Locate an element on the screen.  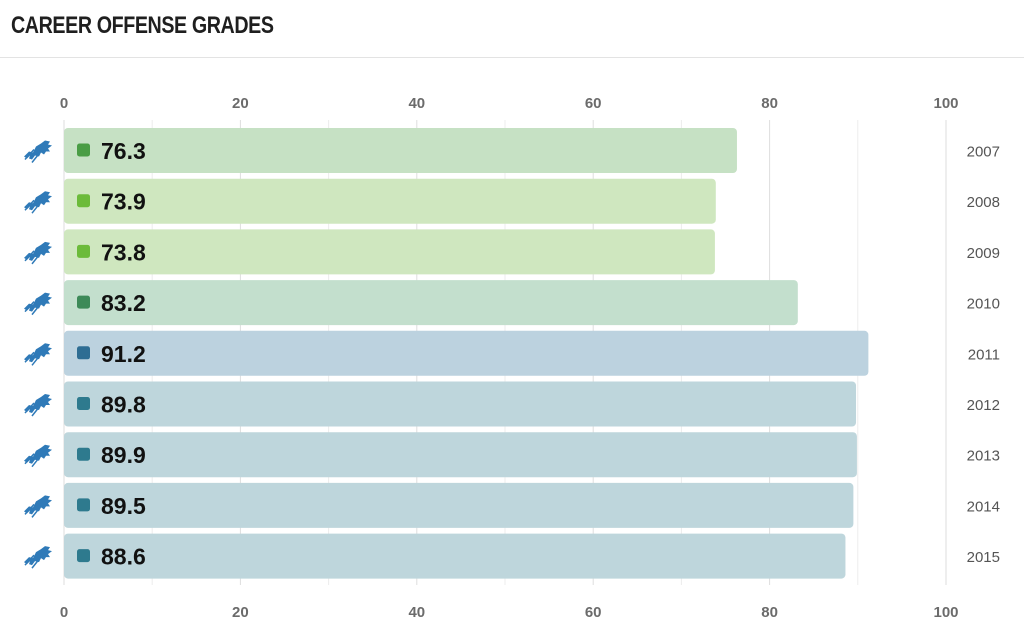
x-tick-label-bottom: 100 is located at coordinates (945, 612).